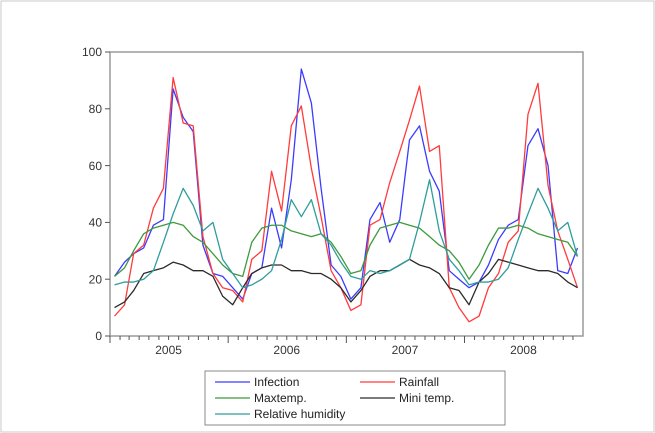 This screenshot has height=433, width=655. What do you see at coordinates (405, 350) in the screenshot?
I see `x-tick-label: 2007` at bounding box center [405, 350].